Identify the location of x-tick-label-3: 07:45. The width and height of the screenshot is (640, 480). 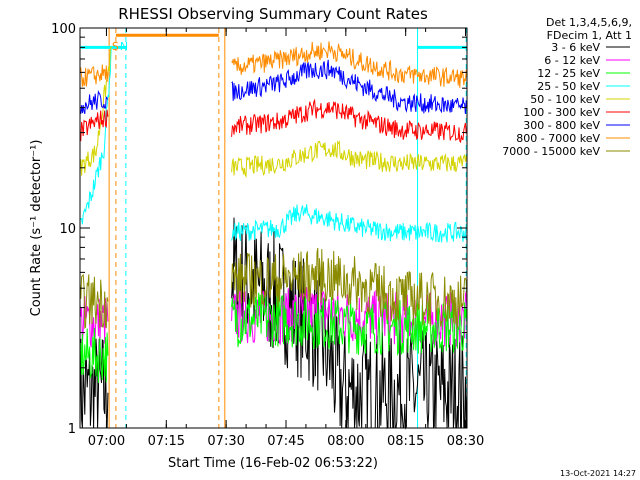
(285, 441).